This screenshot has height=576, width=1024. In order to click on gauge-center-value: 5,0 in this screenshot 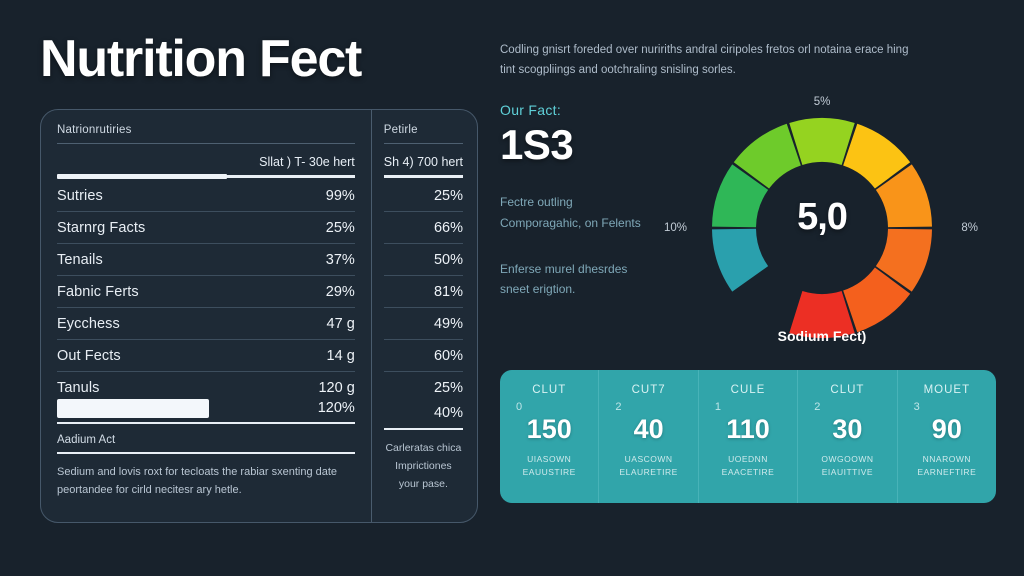, I will do `click(822, 217)`.